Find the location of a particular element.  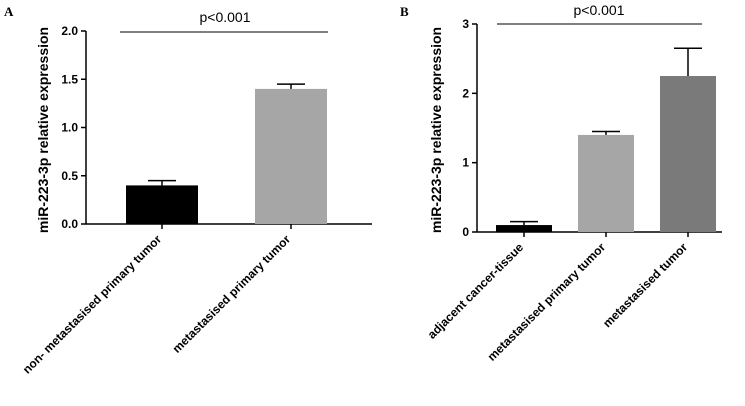

panel-a-y-axis-label: miR-223-3p relative expression is located at coordinates (43, 130).